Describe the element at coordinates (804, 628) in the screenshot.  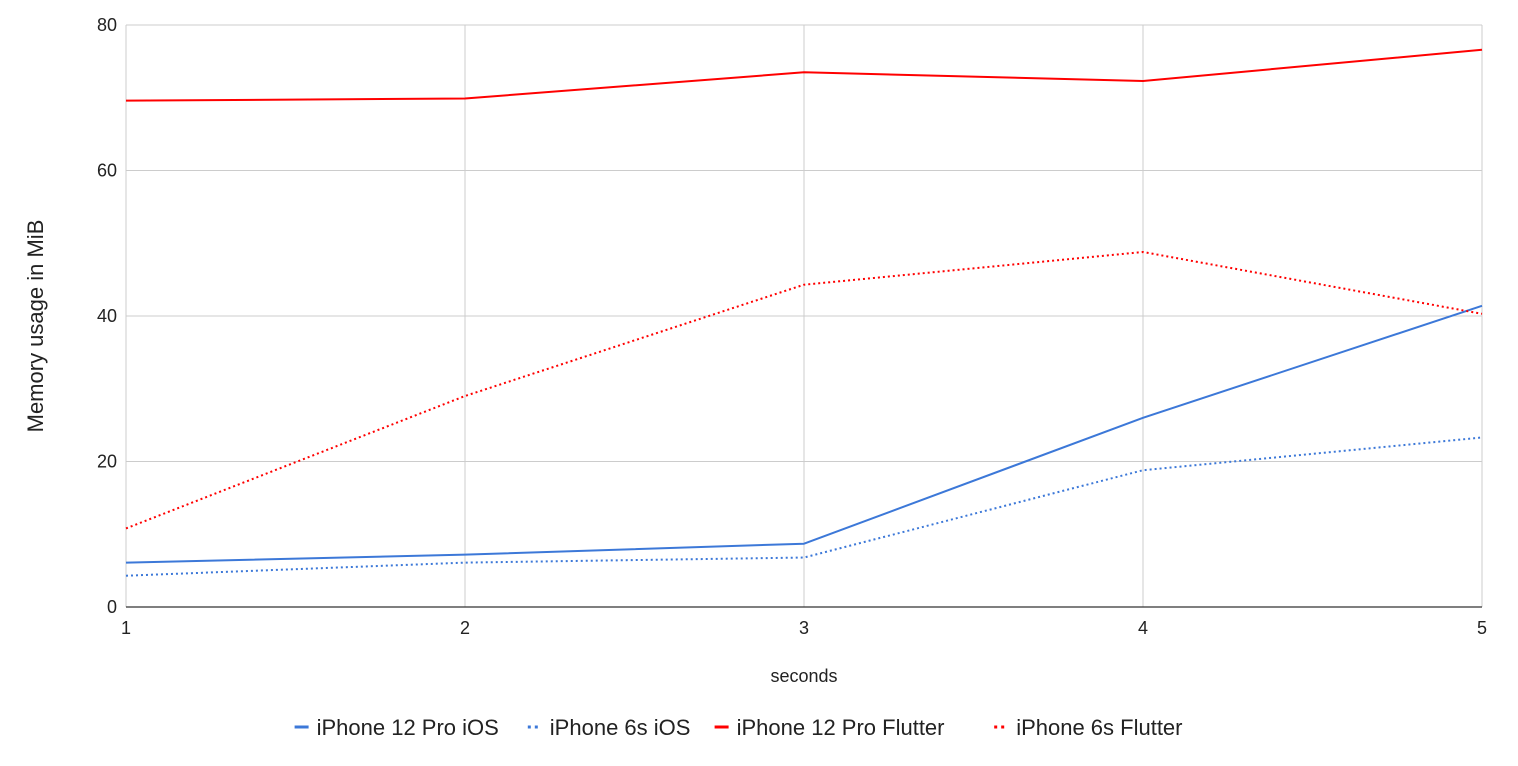
I see `x-tick-label: 3` at that location.